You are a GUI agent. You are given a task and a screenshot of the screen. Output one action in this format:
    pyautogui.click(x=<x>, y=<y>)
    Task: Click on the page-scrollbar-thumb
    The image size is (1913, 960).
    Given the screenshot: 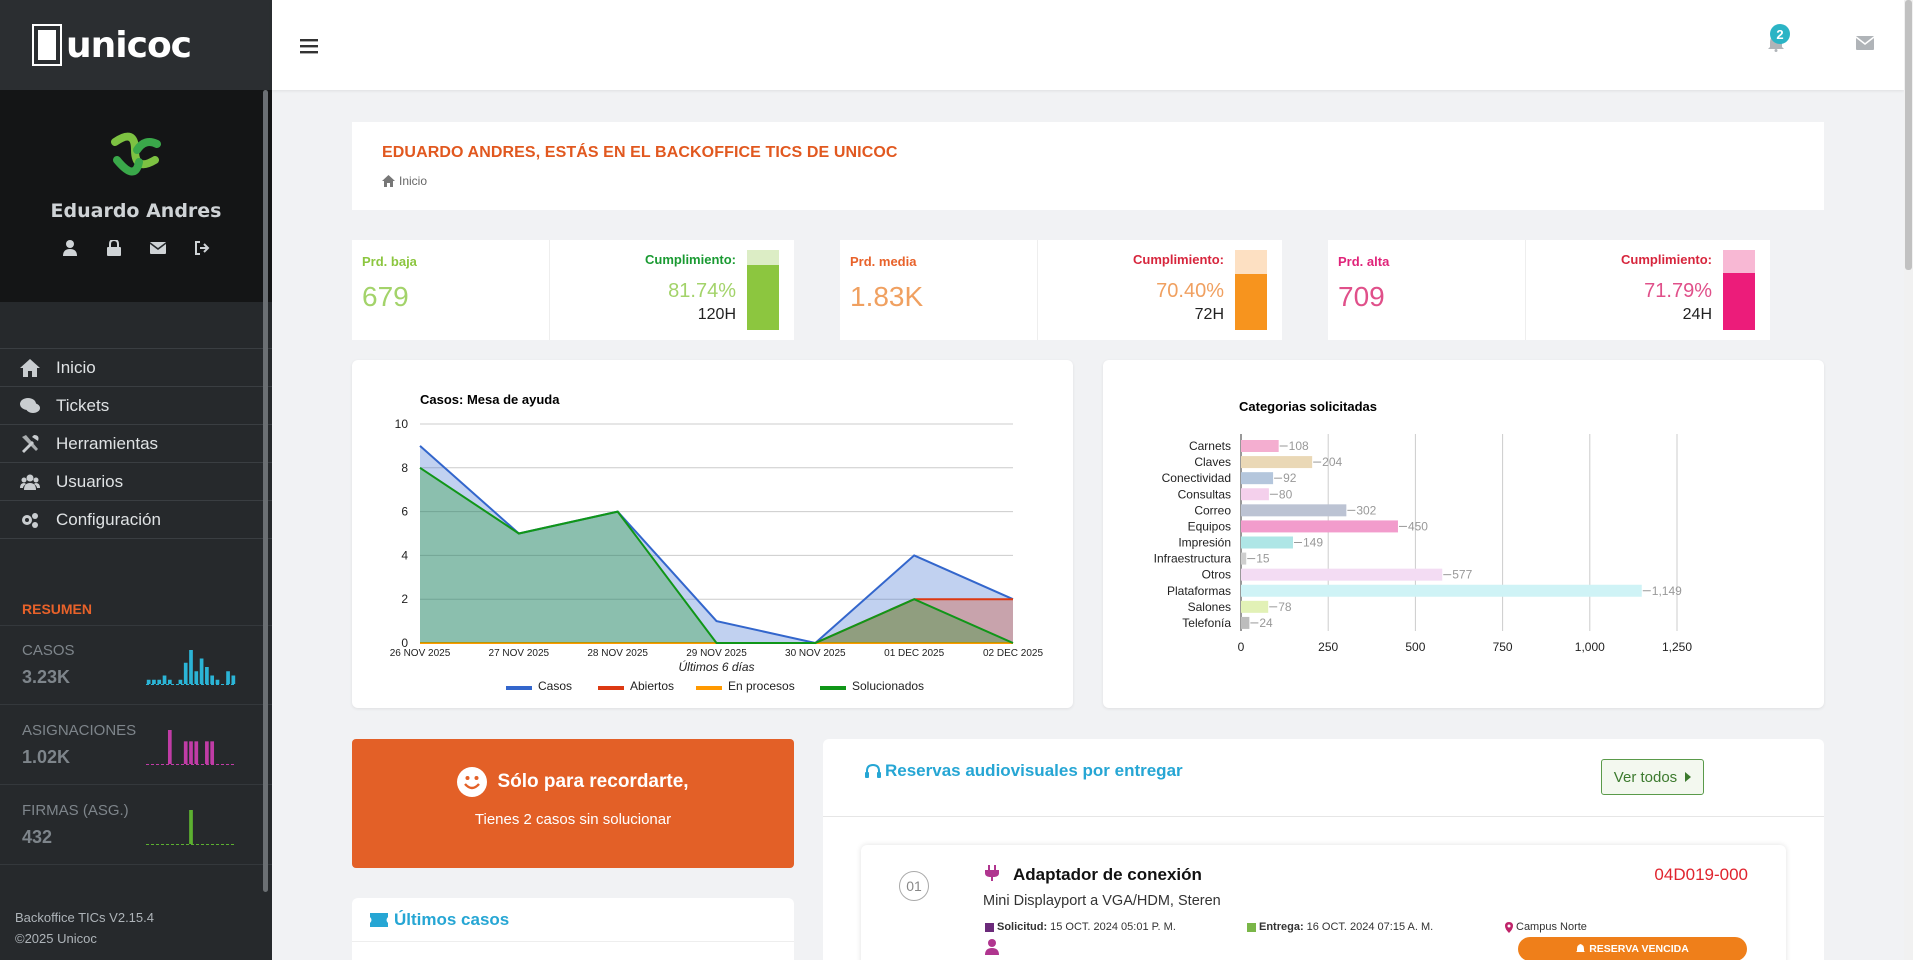 What is the action you would take?
    pyautogui.click(x=1908, y=135)
    